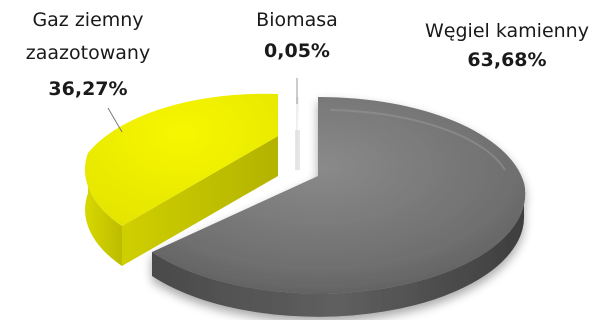  What do you see at coordinates (103, 209) in the screenshot?
I see `pie-slice-gaz-ziemny-side` at bounding box center [103, 209].